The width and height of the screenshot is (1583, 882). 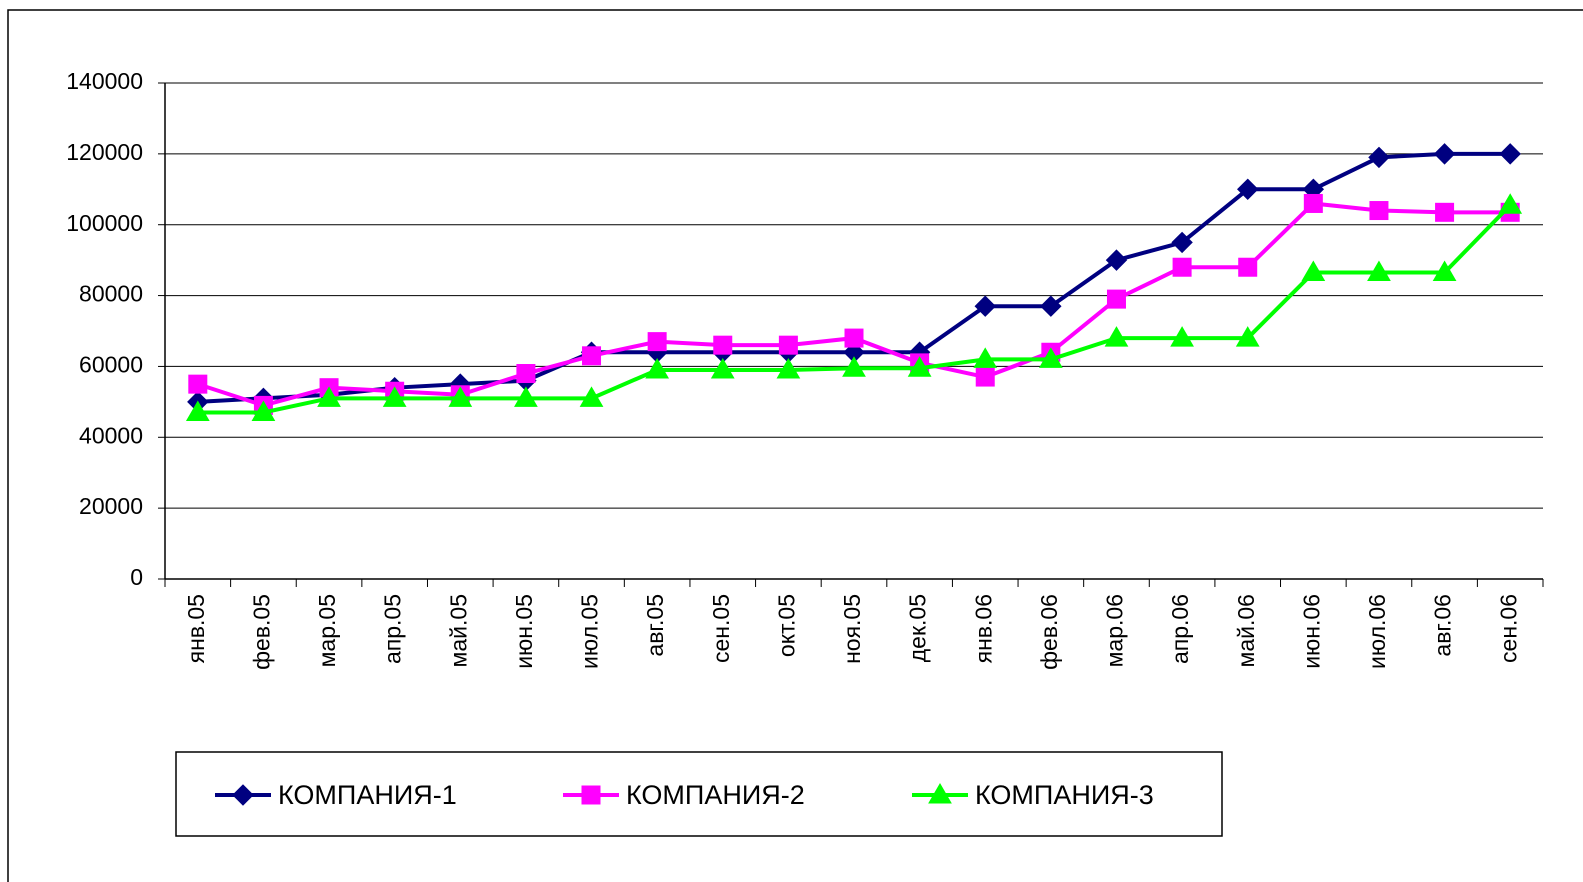 What do you see at coordinates (104, 223) in the screenshot?
I see `y-tick-label: 100000` at bounding box center [104, 223].